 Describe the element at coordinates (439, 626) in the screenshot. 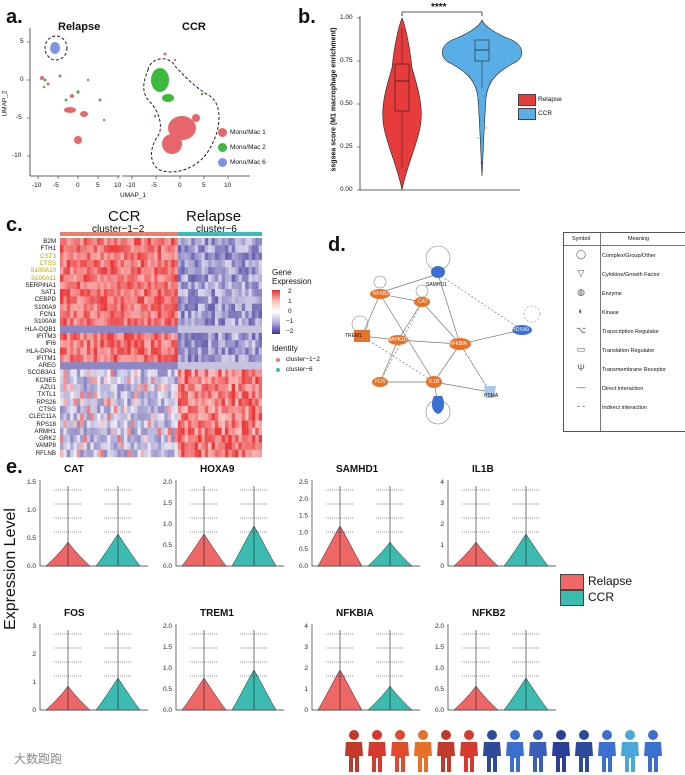

I see `e-ytick: 2.0` at that location.